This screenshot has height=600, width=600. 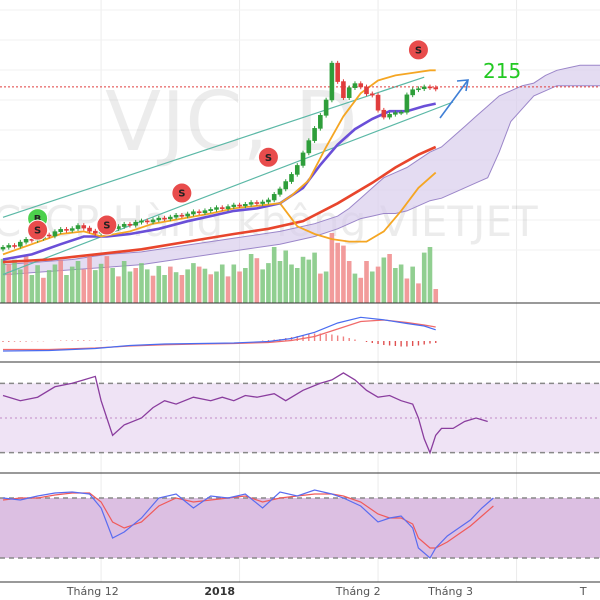 I want to click on macd-line, so click(x=219, y=334).